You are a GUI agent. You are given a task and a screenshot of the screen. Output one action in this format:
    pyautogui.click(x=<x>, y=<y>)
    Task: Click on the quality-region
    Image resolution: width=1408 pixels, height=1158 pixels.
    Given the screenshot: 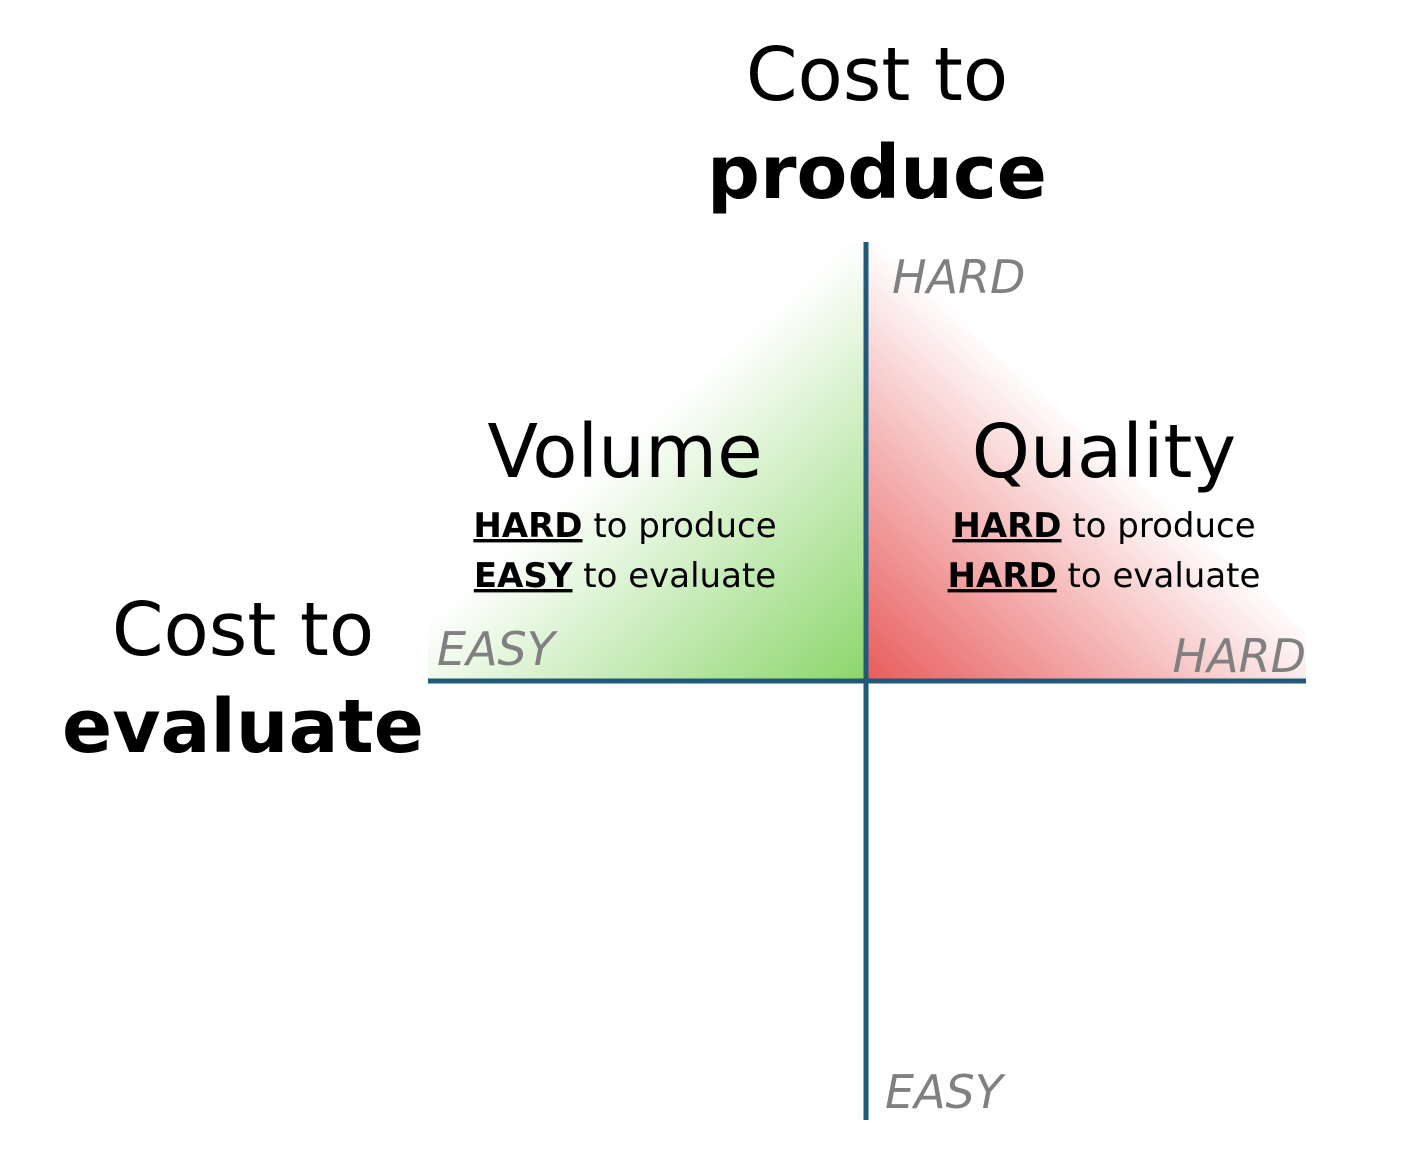 What is the action you would take?
    pyautogui.click(x=1086, y=461)
    